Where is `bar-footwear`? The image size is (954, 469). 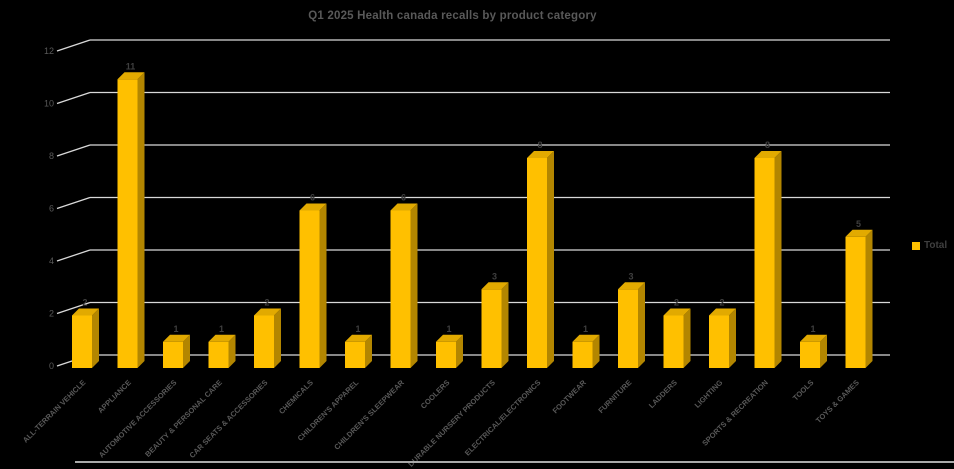
bar-footwear is located at coordinates (586, 351).